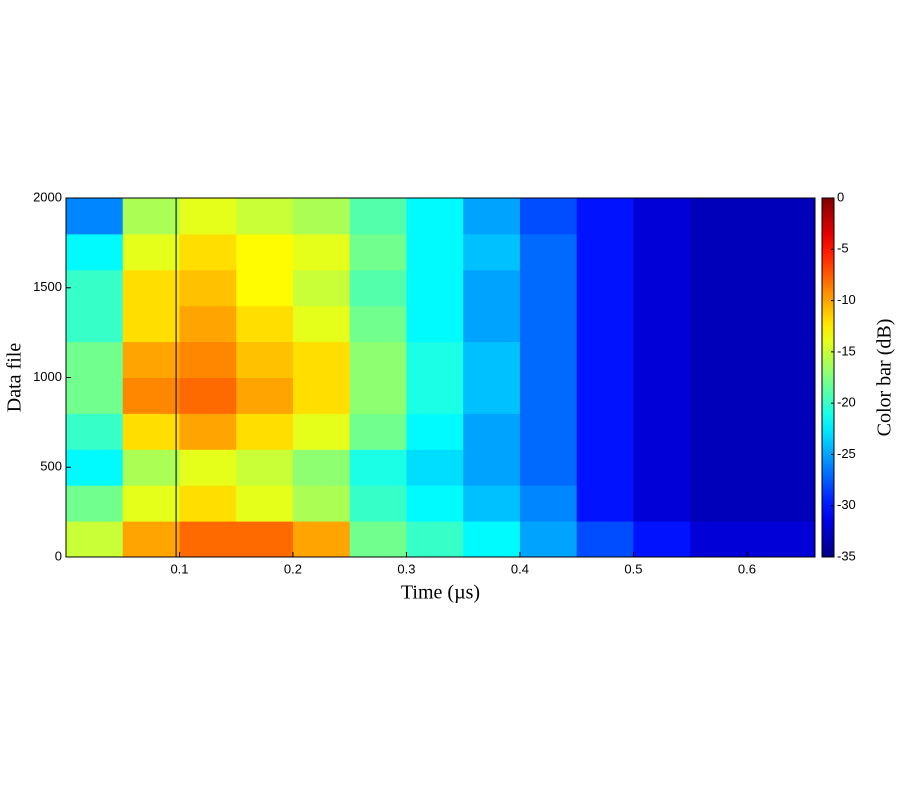 The height and width of the screenshot is (800, 900). I want to click on y-tick-label: 1500, so click(47, 286).